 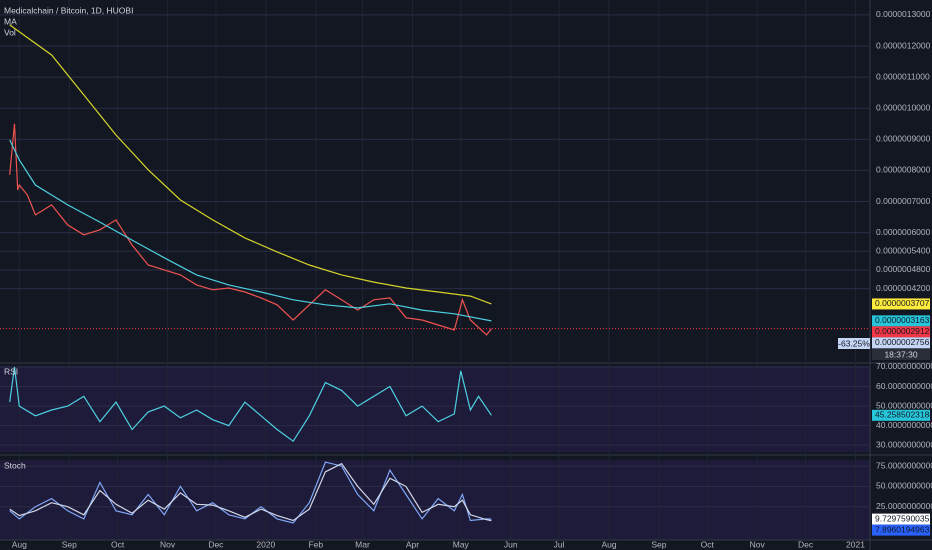 What do you see at coordinates (511, 544) in the screenshot?
I see `x-tick-label: Jun` at bounding box center [511, 544].